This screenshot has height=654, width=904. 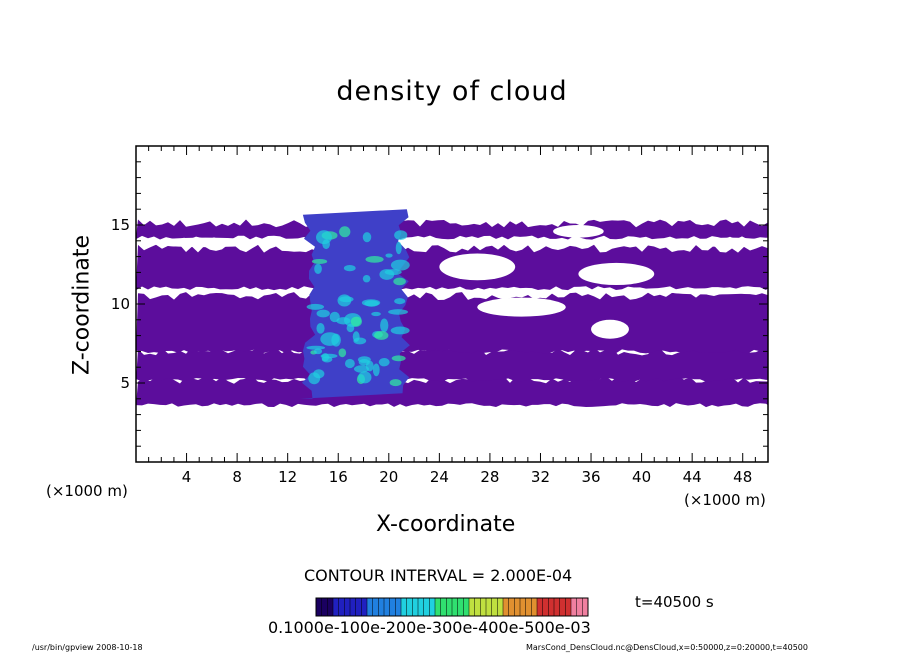 I want to click on x-tick-label: 12, so click(x=288, y=477).